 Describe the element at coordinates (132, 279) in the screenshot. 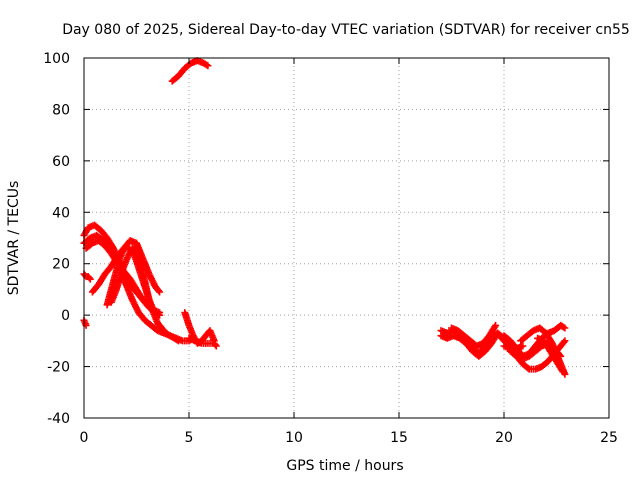

I see `series-arc-f` at that location.